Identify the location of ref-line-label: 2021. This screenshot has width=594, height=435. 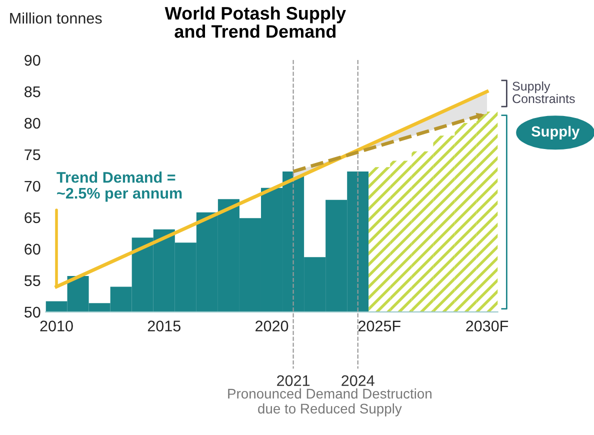
(293, 380).